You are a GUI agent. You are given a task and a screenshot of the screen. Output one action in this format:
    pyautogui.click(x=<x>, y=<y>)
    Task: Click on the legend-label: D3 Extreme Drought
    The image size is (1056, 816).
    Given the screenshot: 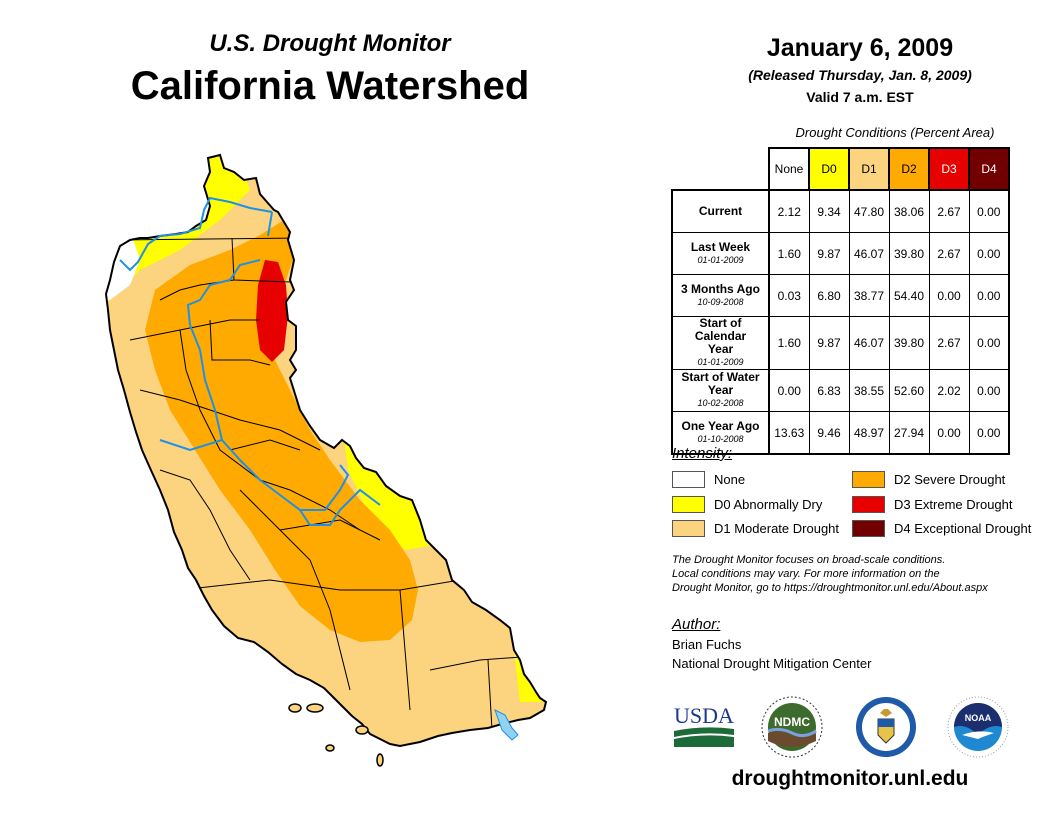 What is the action you would take?
    pyautogui.click(x=953, y=504)
    